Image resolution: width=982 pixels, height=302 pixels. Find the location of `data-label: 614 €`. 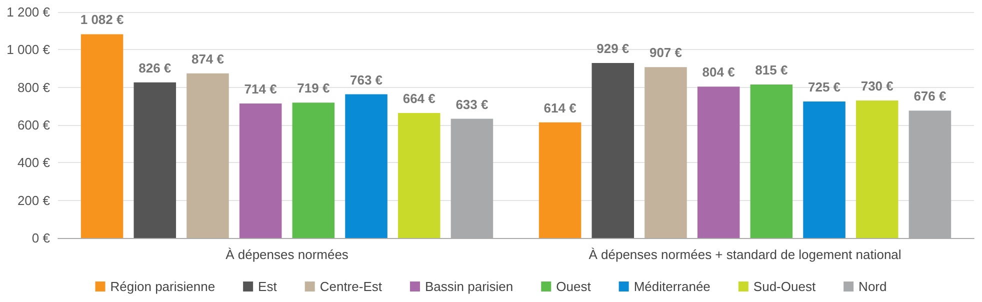

data-label: 614 € is located at coordinates (560, 108).